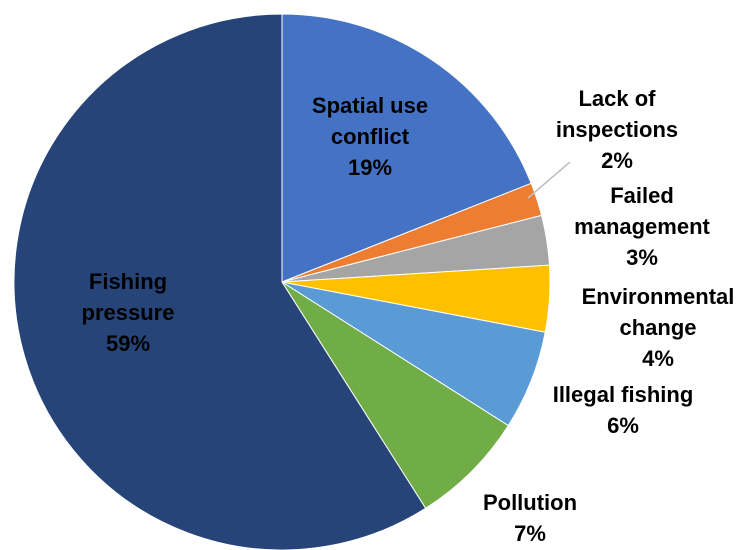 The height and width of the screenshot is (550, 756). I want to click on slice-label-line: management, so click(642, 226).